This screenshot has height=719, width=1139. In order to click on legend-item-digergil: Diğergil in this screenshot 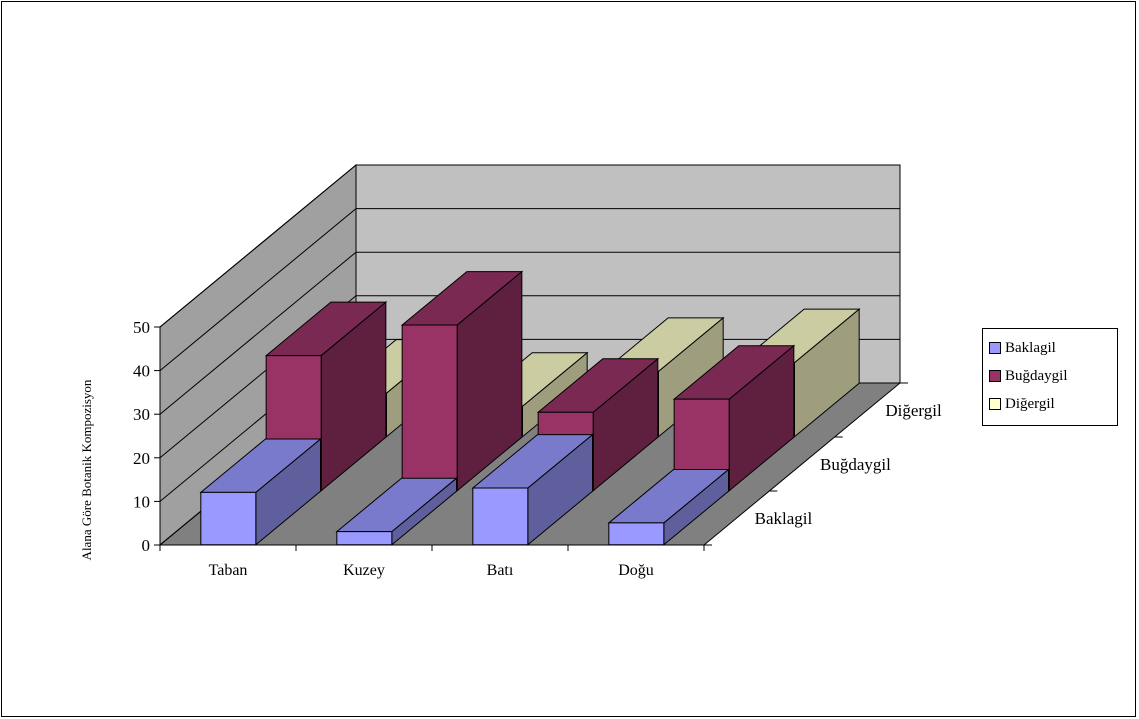, I will do `click(1050, 404)`.